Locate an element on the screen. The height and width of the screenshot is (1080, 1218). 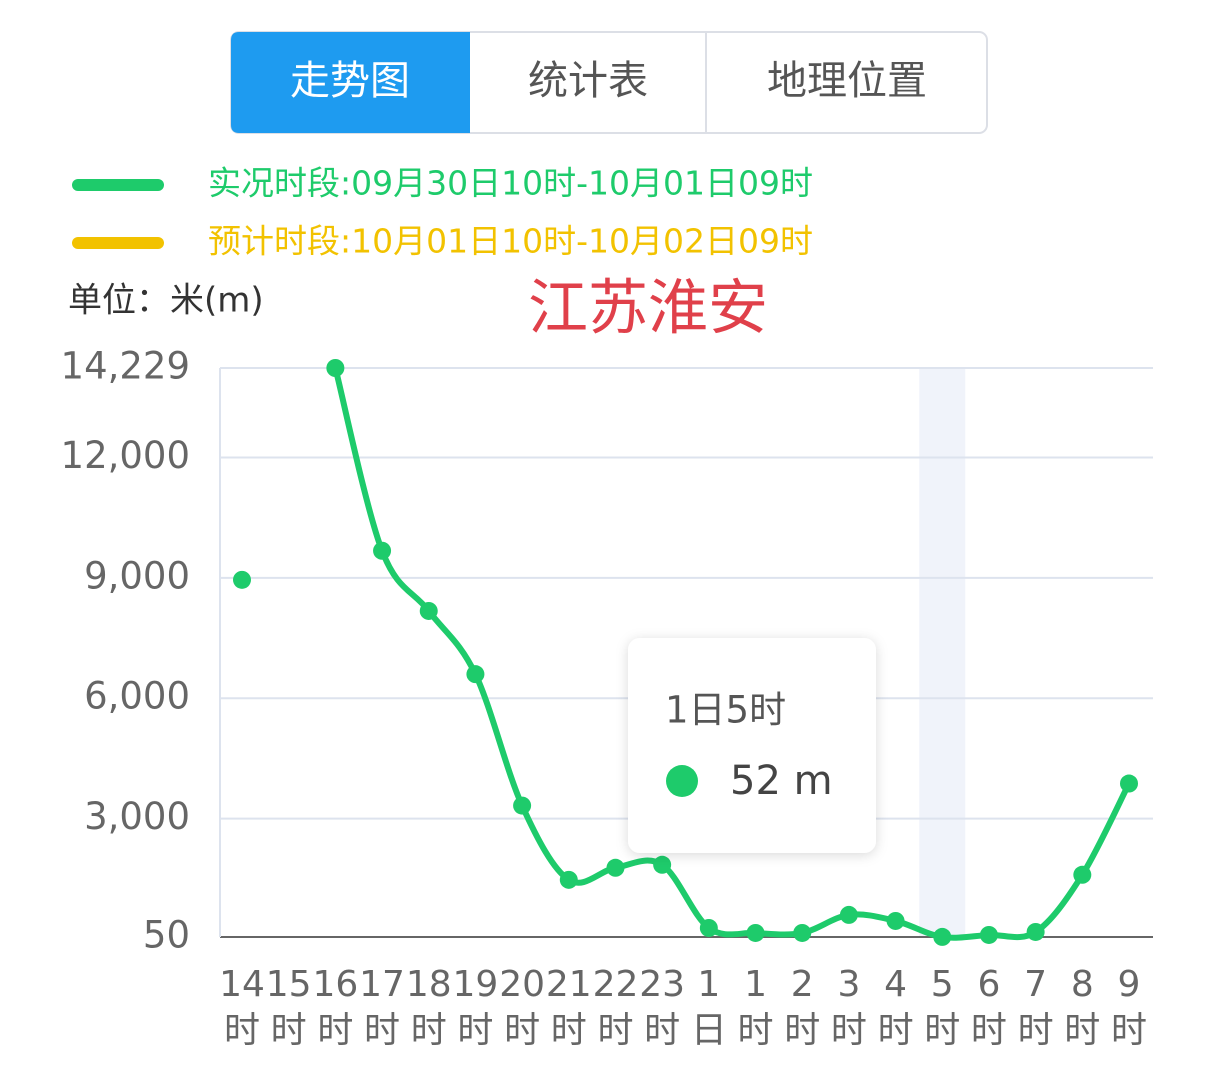
y-tick-label: 6,000 is located at coordinates (137, 696).